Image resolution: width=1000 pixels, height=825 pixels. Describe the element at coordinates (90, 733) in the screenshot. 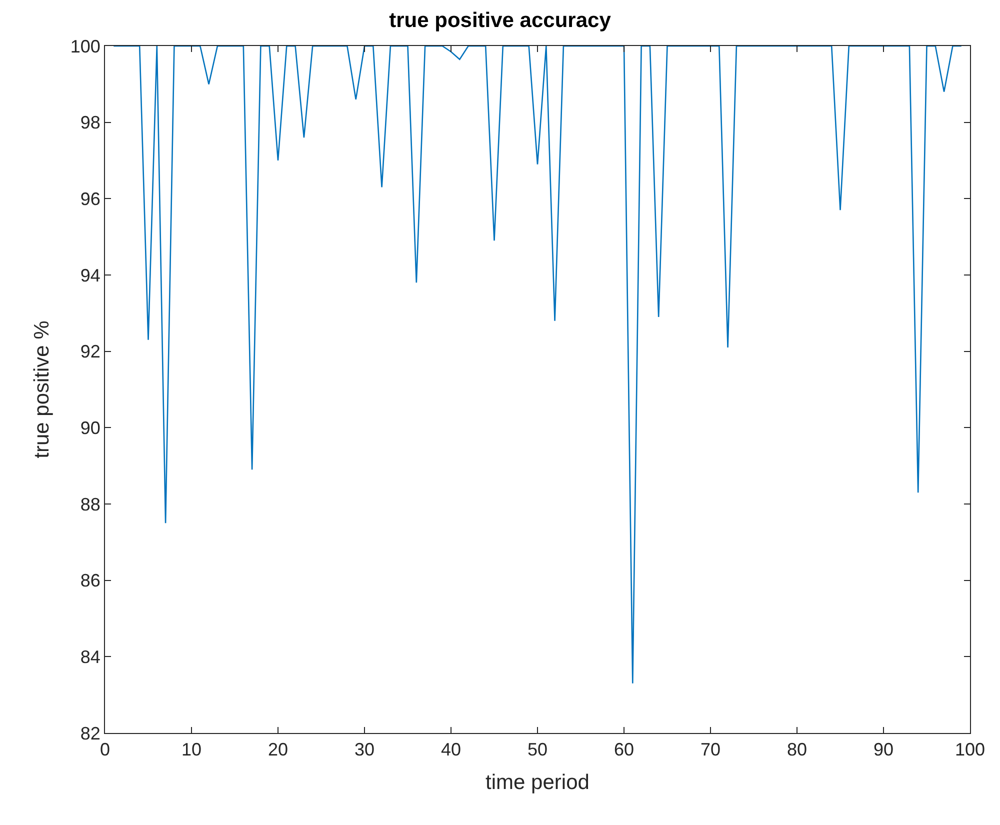

I see `y-tick-label: 82` at that location.